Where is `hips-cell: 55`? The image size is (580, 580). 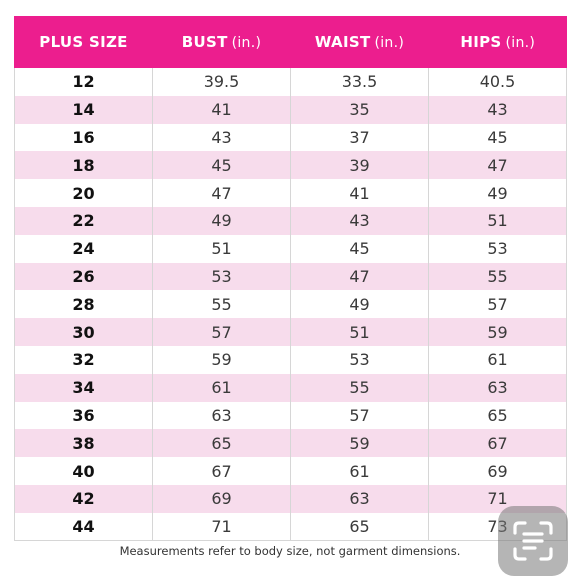
hips-cell: 55 is located at coordinates (497, 276).